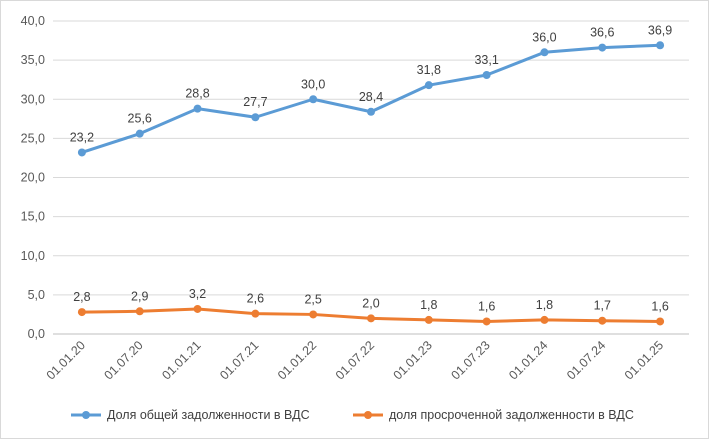  What do you see at coordinates (371, 97) in the screenshot?
I see `data-label-series-1: 28,4` at bounding box center [371, 97].